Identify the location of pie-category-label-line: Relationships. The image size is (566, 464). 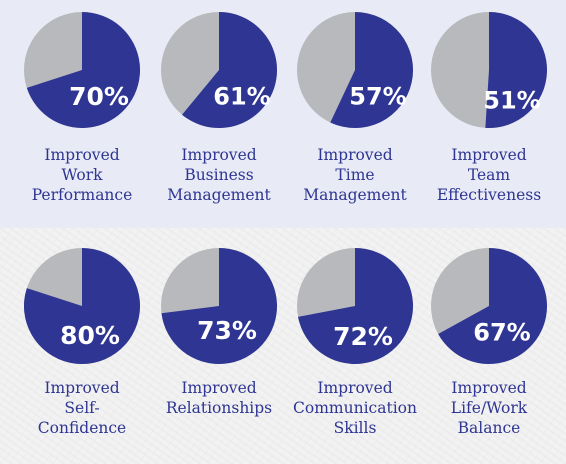
(219, 408).